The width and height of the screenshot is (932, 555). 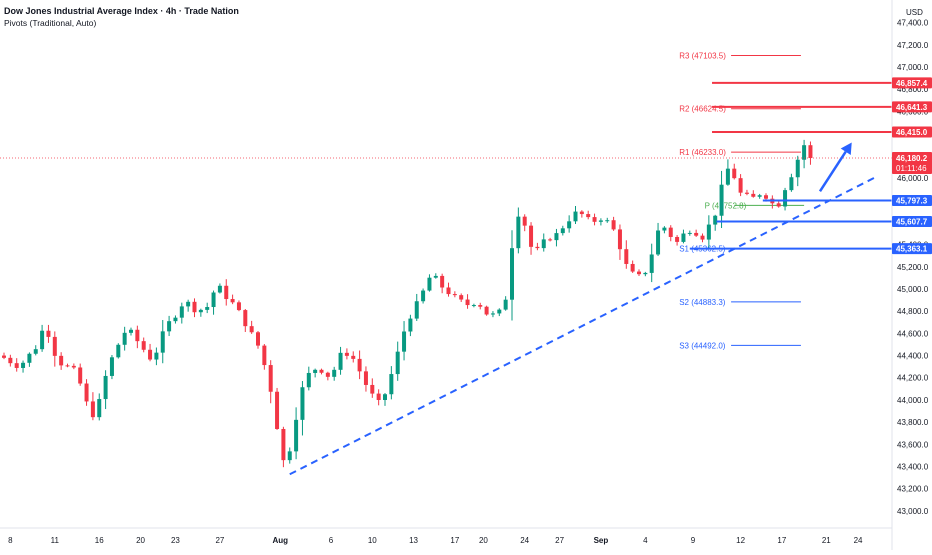 I want to click on support-price-tag-bg, so click(x=912, y=249).